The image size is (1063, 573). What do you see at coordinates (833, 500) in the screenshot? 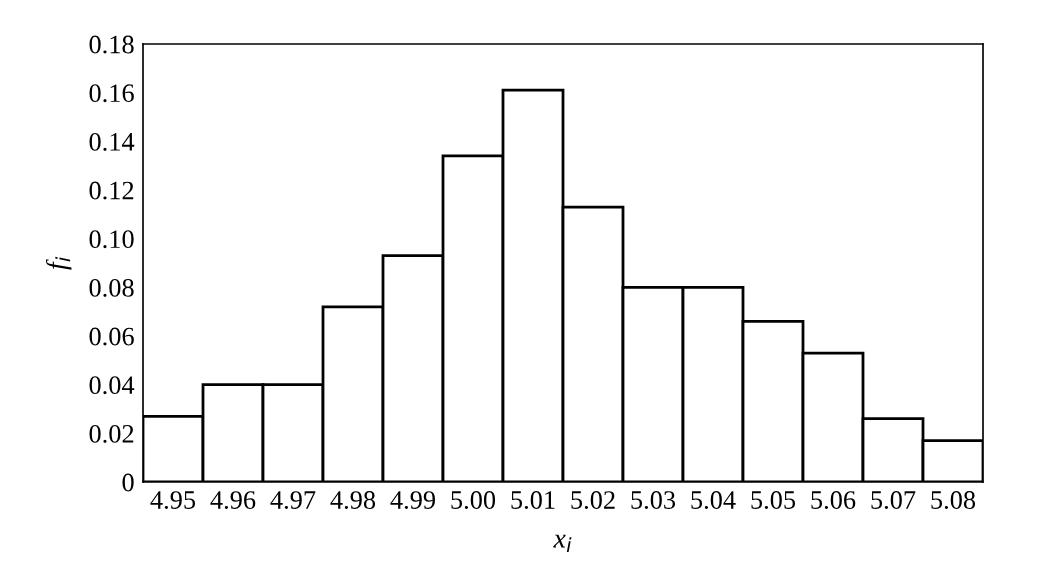
I see `x-tick-label: 5.06` at bounding box center [833, 500].